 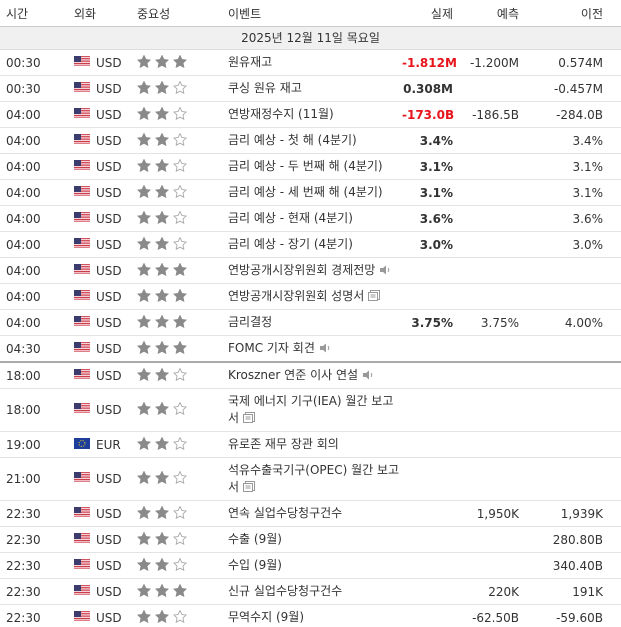 I want to click on event-row: 04:00 USD 금리 예상 - 현재 (4분기) 3.6% 3.6%, so click(x=310, y=219).